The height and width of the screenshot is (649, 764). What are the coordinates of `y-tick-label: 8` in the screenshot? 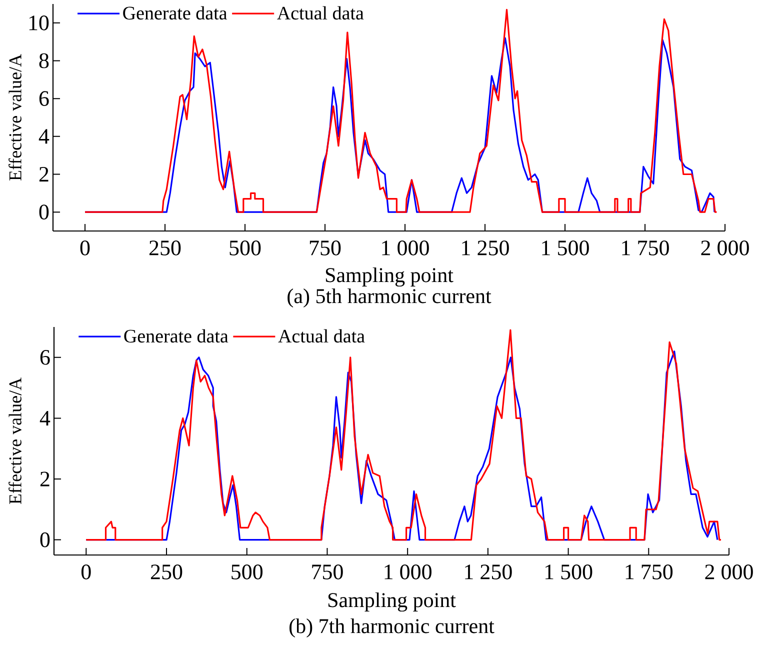 It's located at (44, 60).